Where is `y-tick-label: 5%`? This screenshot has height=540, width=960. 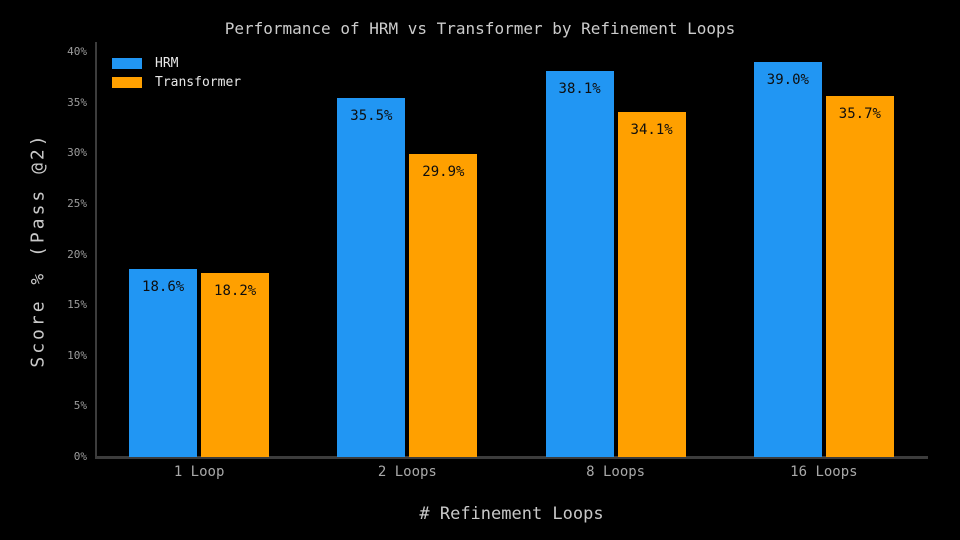 y-tick-label: 5% is located at coordinates (80, 406).